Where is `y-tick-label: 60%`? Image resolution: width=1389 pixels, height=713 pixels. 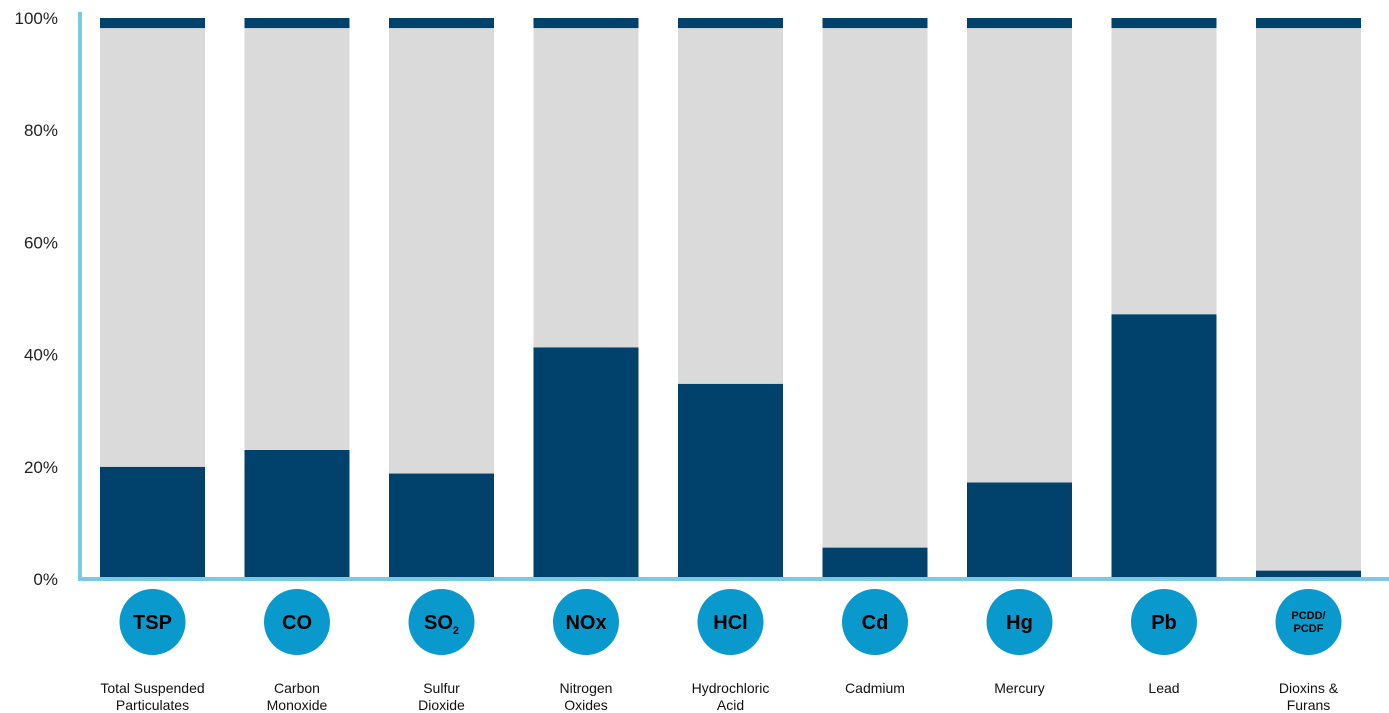 y-tick-label: 60% is located at coordinates (41, 242).